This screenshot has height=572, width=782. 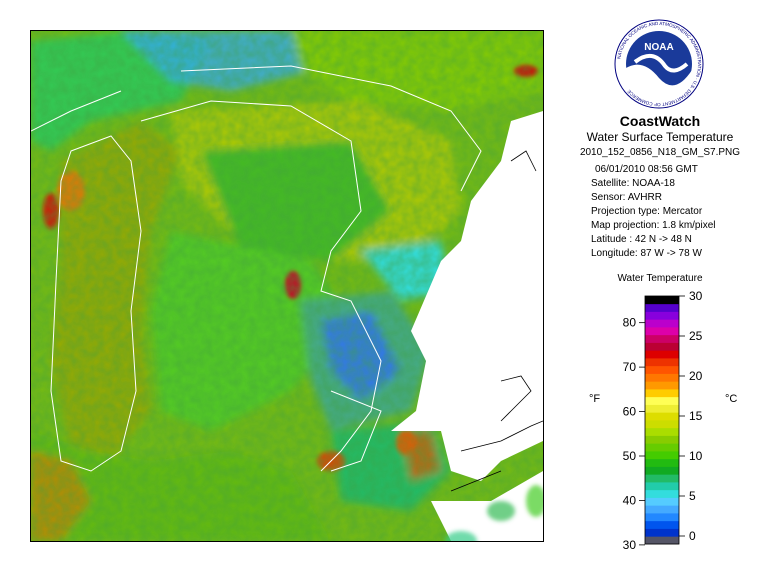 What do you see at coordinates (496, 321) in the screenshot?
I see `land-borders` at bounding box center [496, 321].